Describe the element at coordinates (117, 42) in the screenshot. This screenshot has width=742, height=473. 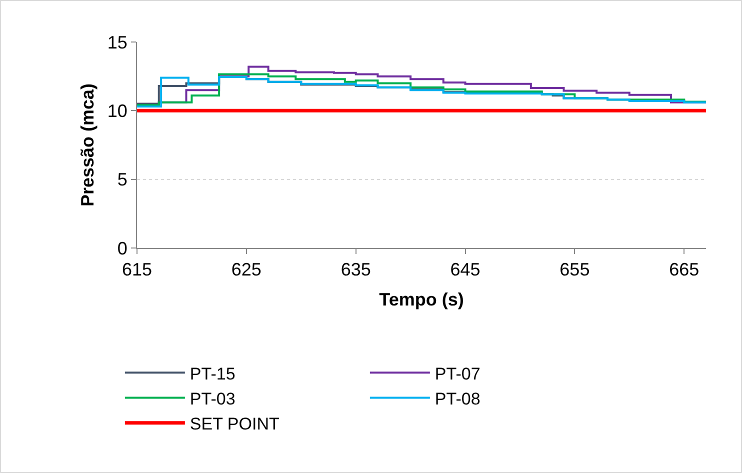
I see `y-tick-label: 15` at that location.